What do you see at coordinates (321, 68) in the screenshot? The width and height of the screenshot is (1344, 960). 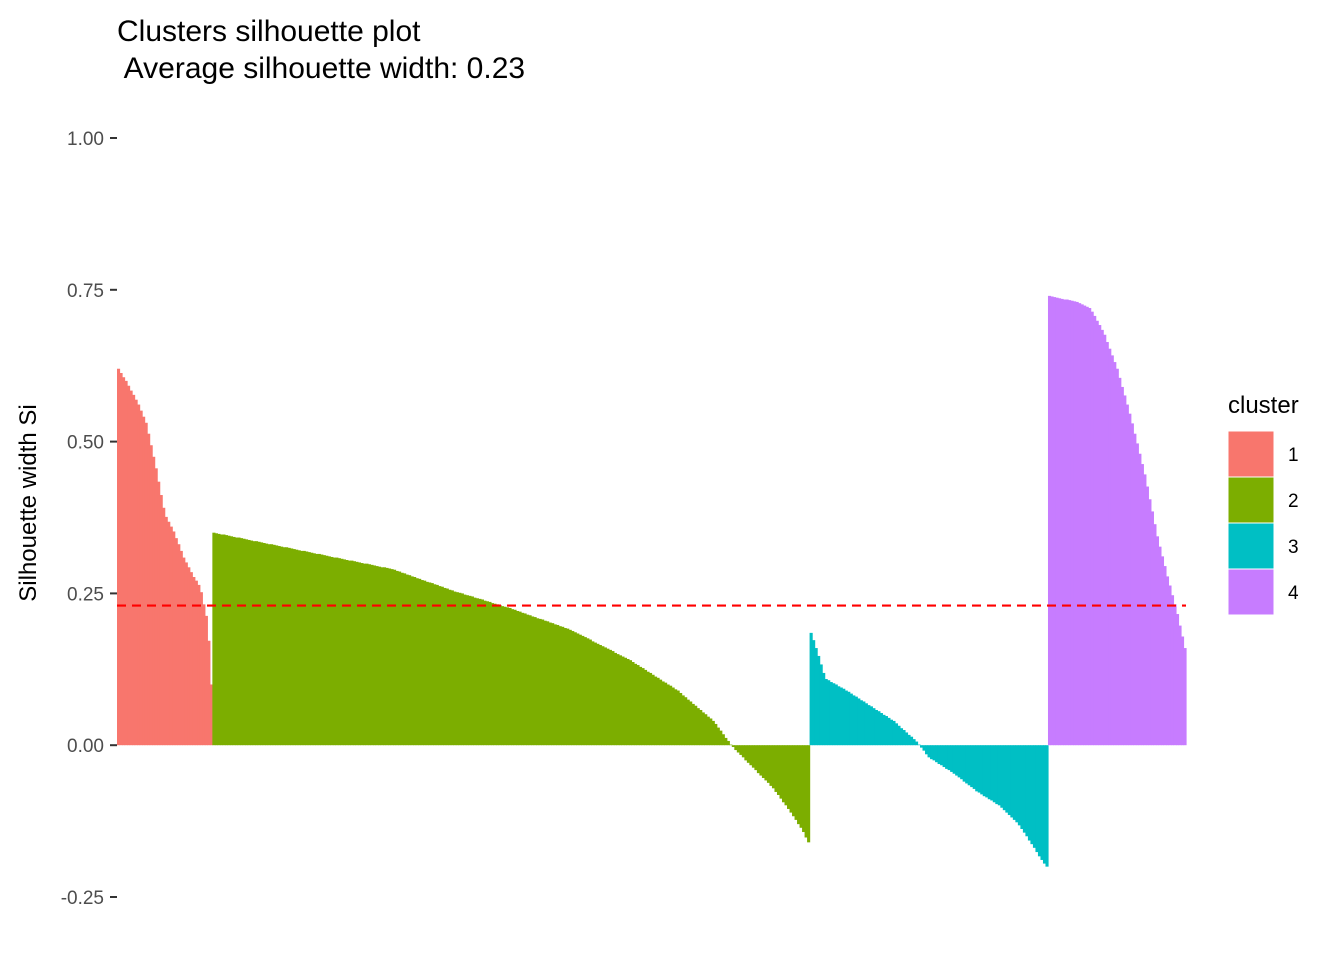 I see `chart-subtitle: Average silhouette width: 0.23` at bounding box center [321, 68].